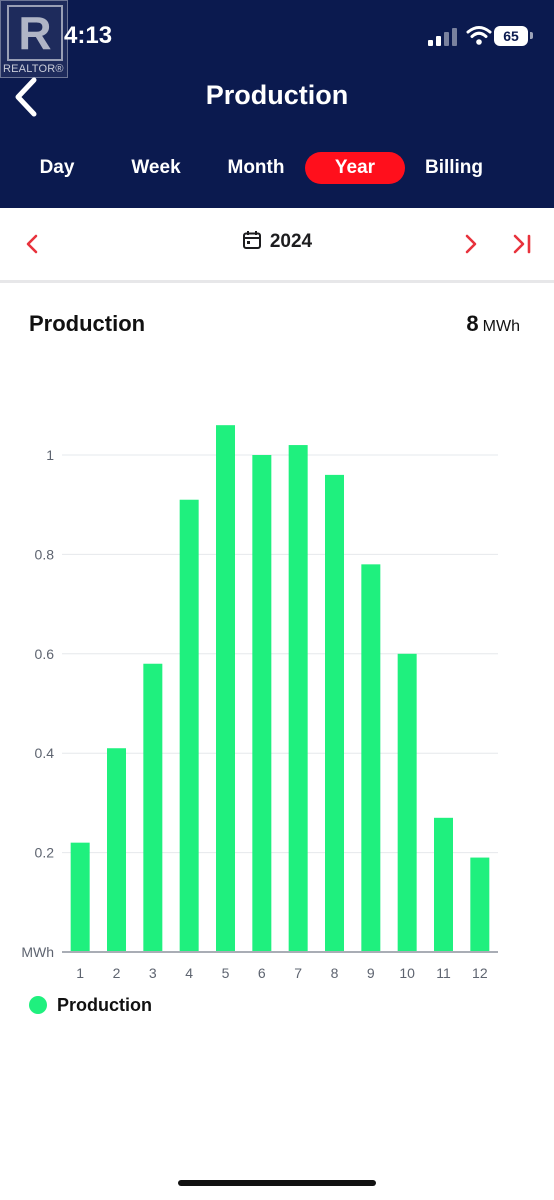 This screenshot has height=1200, width=554. What do you see at coordinates (35, 33) in the screenshot?
I see `realtor-logo-letter: R` at bounding box center [35, 33].